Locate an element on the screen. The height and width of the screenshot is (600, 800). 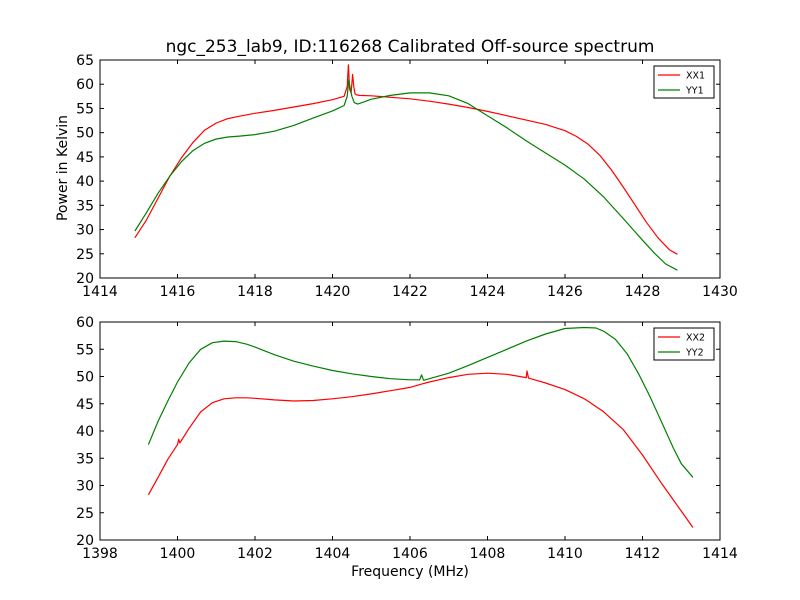
x-axis-label: Frequency (MHz) is located at coordinates (410, 572).